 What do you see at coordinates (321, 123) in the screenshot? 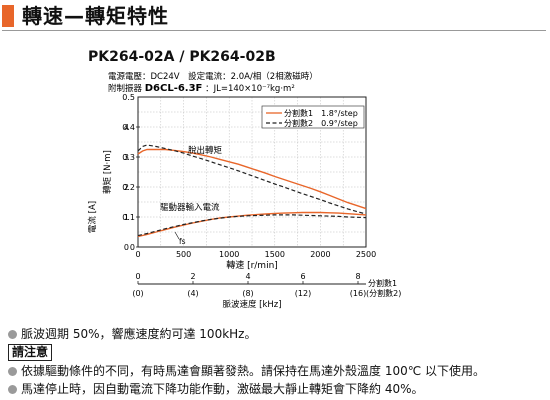
I see `legend-item-div2: 分割數2 0.9°/step` at bounding box center [321, 123].